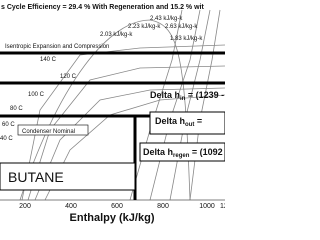 The width and height of the screenshot is (320, 240). What do you see at coordinates (144, 27) in the screenshot?
I see `entropy-label: 2.23 kJ/kg-k` at bounding box center [144, 27].